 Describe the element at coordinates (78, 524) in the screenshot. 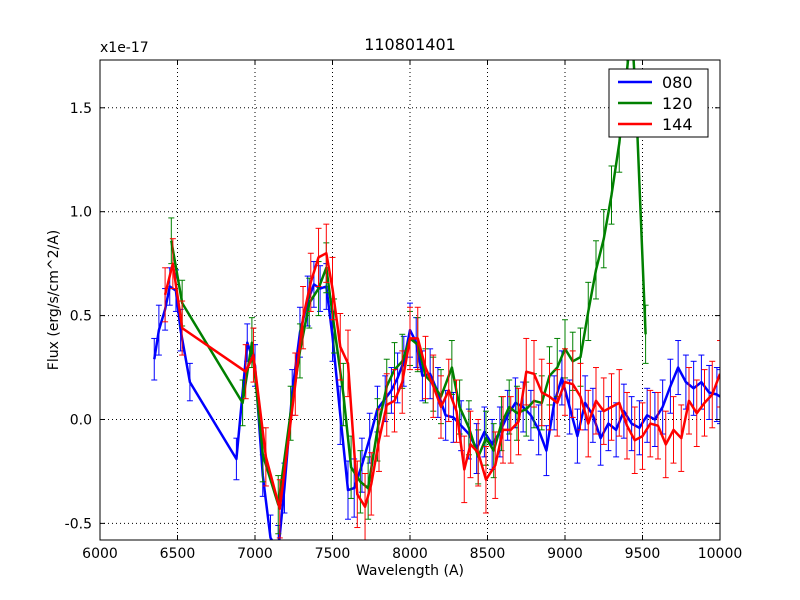

I see `y-tick-label: -0.5` at that location.